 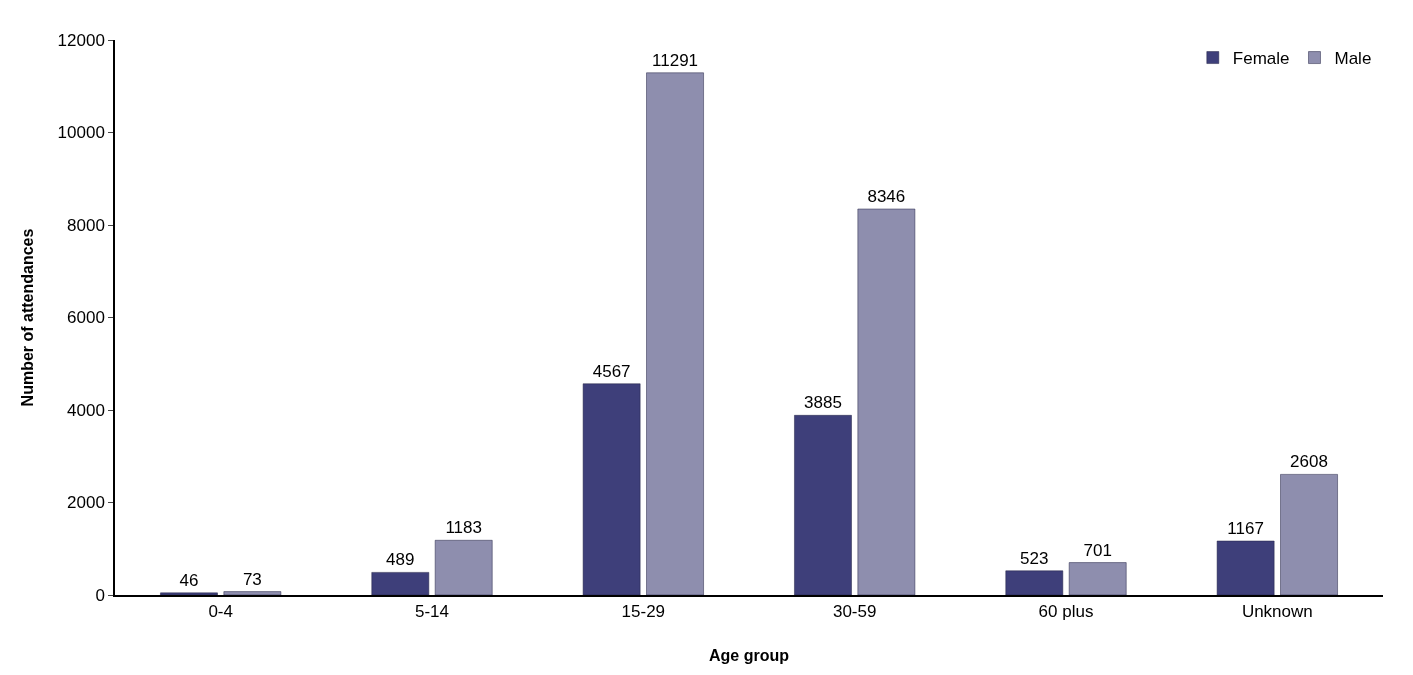 What do you see at coordinates (27, 317) in the screenshot?
I see `y-axis-title: Number of attendances` at bounding box center [27, 317].